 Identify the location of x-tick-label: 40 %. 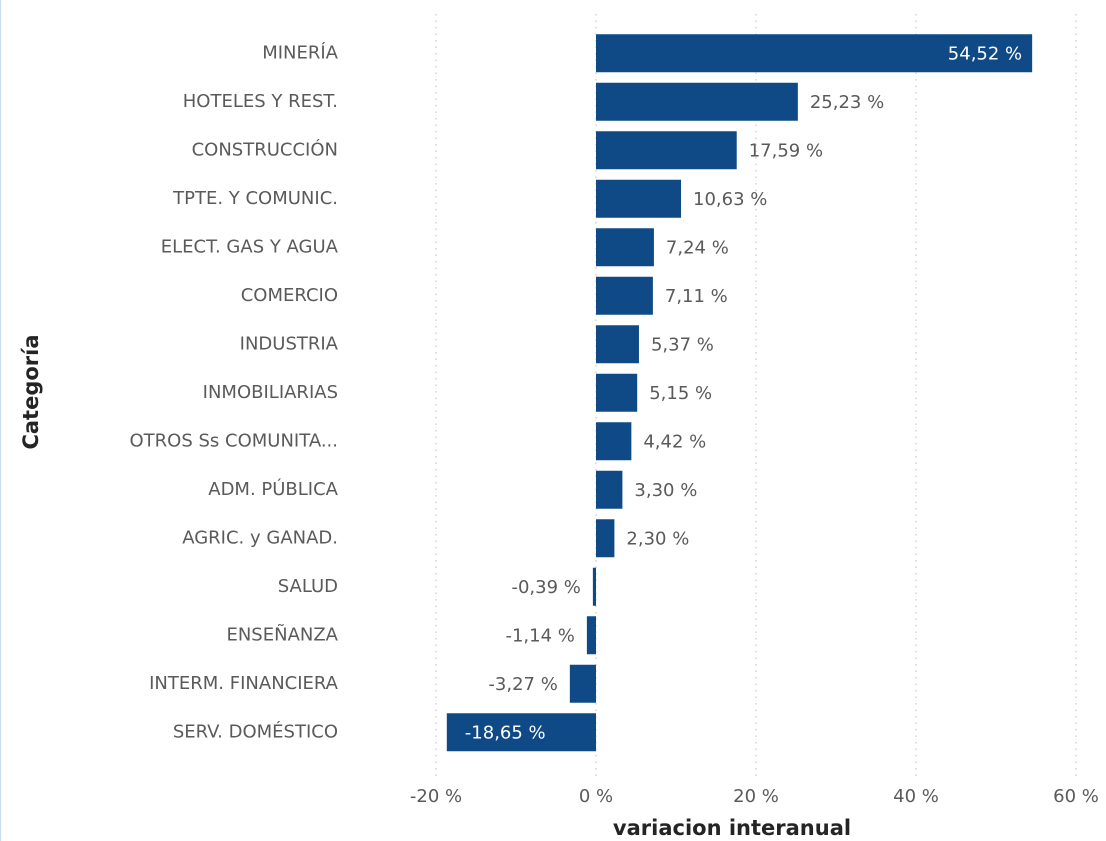
(916, 796).